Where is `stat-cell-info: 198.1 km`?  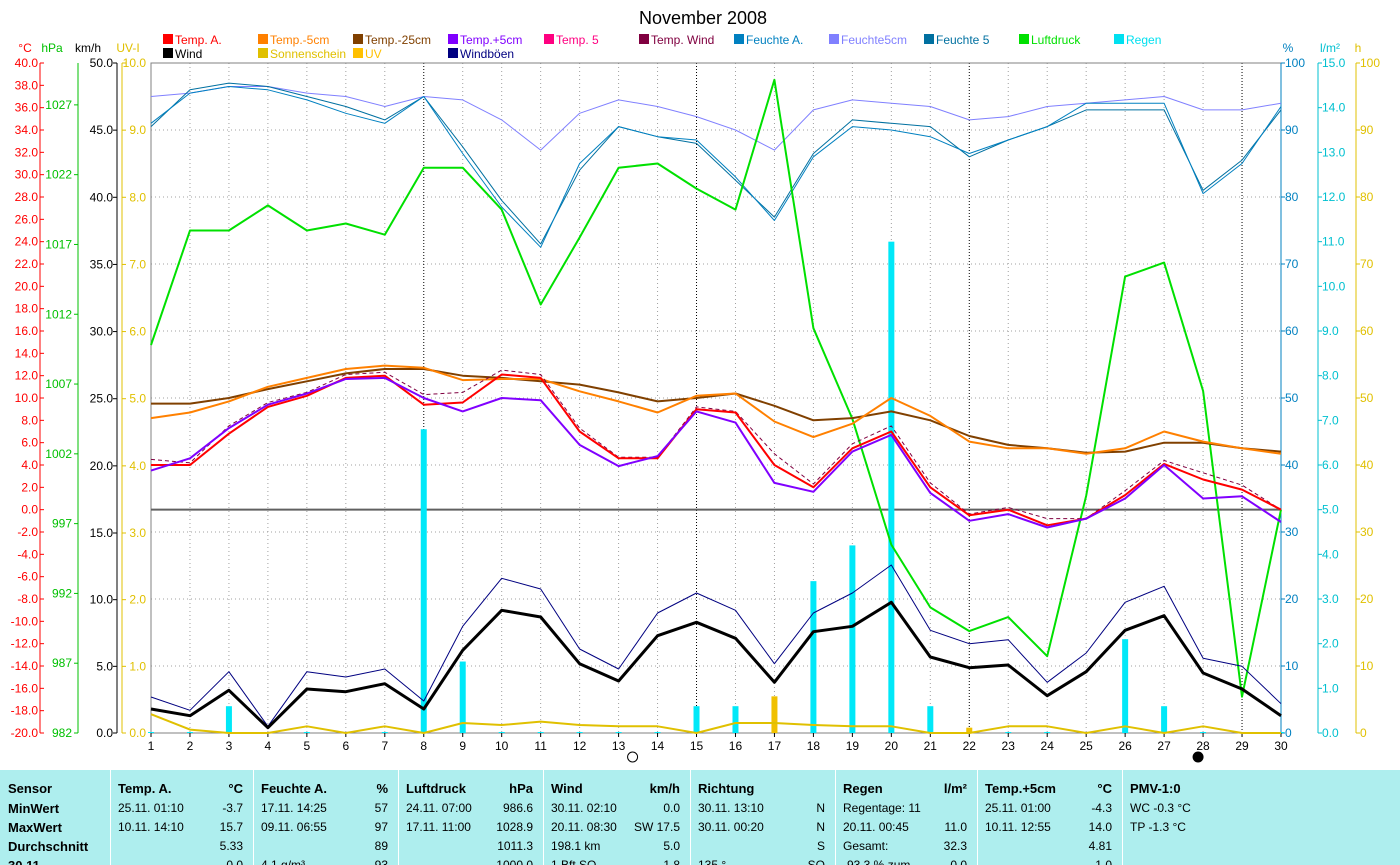
stat-cell-info: 198.1 km is located at coordinates (576, 846).